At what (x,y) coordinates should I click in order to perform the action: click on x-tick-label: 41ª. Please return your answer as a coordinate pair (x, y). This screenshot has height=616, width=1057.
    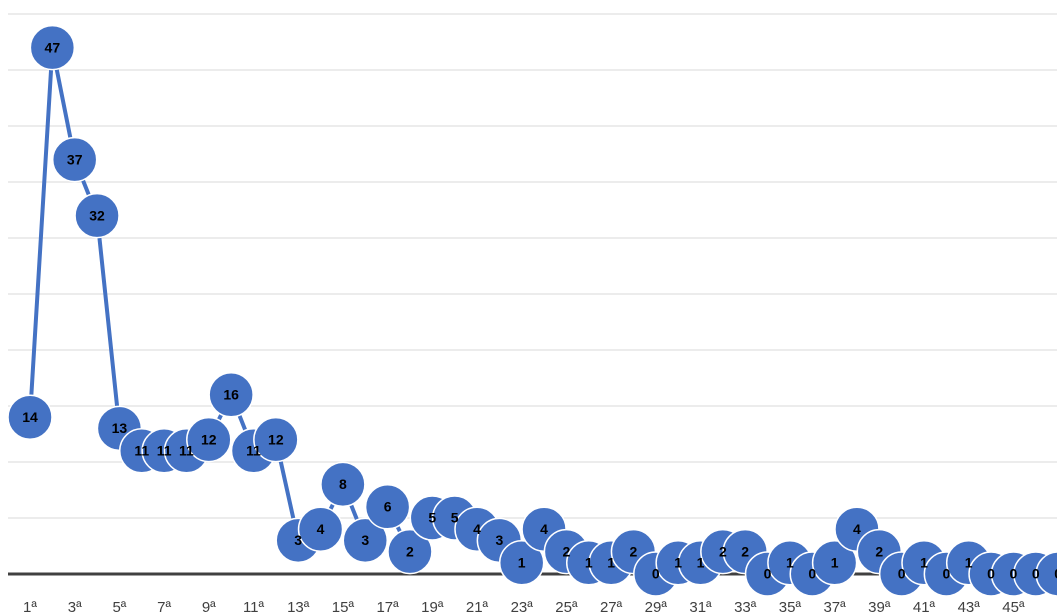
    Looking at the image, I should click on (924, 607).